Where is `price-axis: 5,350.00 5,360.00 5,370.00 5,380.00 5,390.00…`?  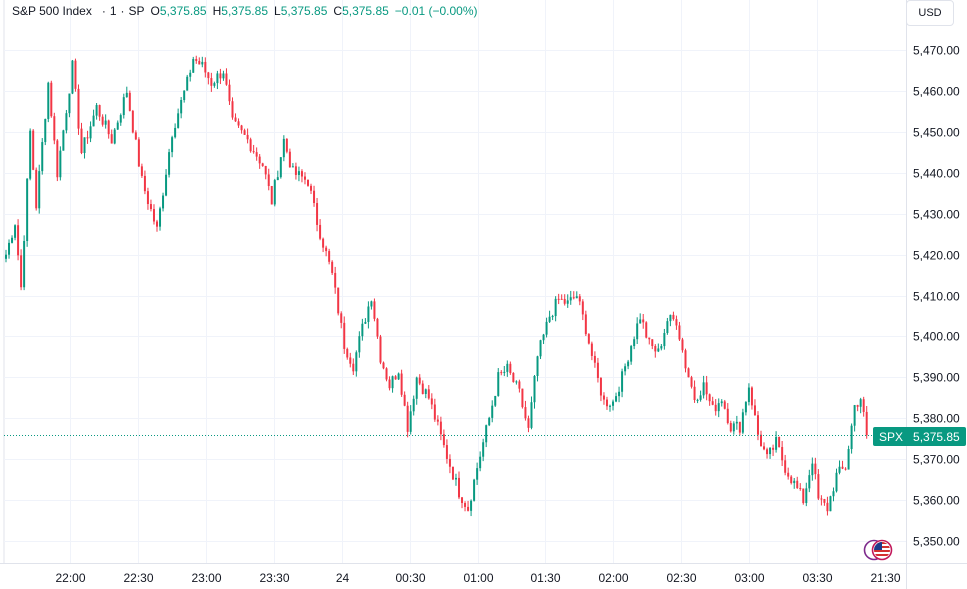
price-axis: 5,350.00 5,360.00 5,370.00 5,380.00 5,390.00… is located at coordinates (936, 296).